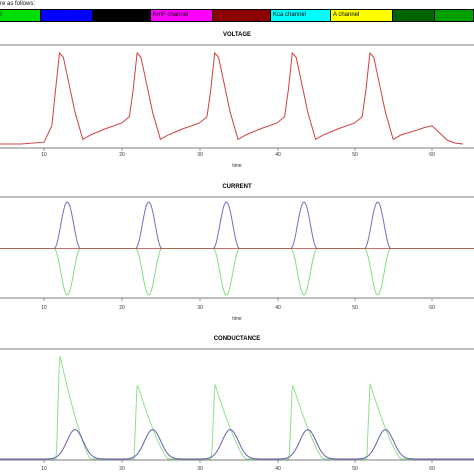 The height and width of the screenshot is (474, 474). What do you see at coordinates (122, 469) in the screenshot?
I see `x-tick-label-2-1: 20` at bounding box center [122, 469].